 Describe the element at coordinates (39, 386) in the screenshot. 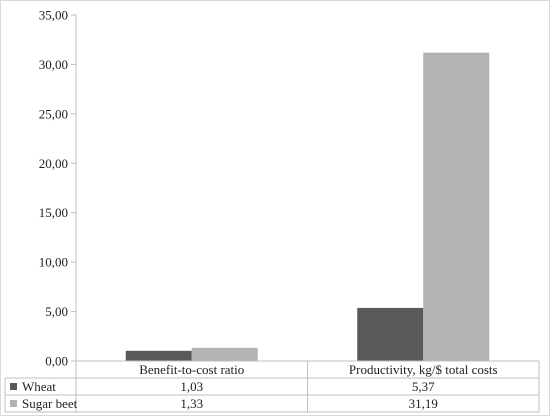

I see `legend-label: Wheat` at that location.